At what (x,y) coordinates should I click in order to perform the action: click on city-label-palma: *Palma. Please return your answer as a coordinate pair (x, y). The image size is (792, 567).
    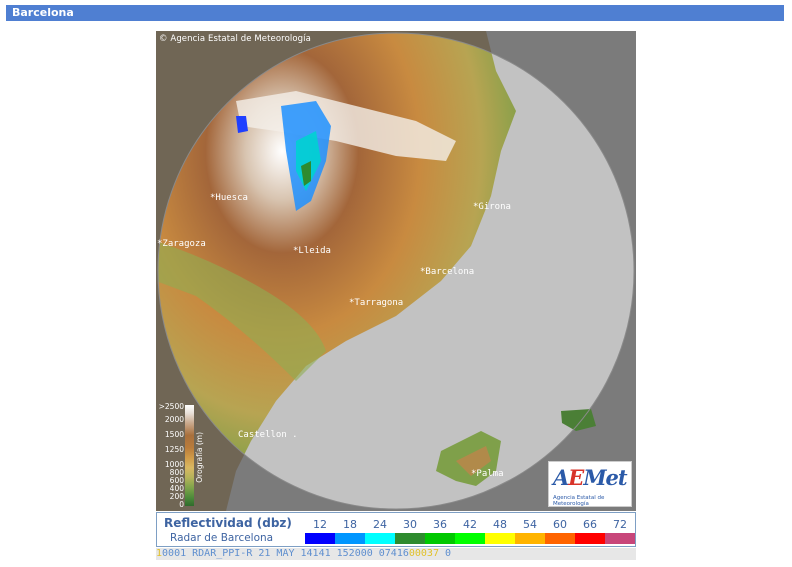
    Looking at the image, I should click on (487, 474).